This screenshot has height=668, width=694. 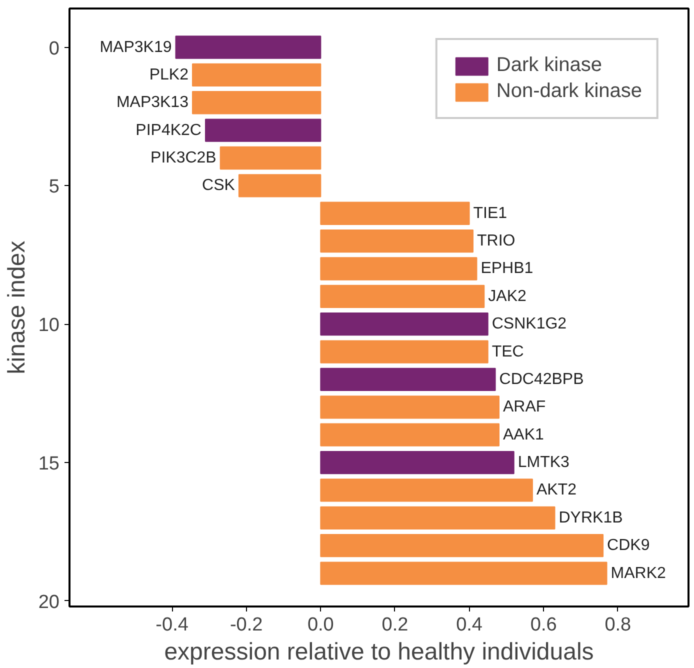 What do you see at coordinates (524, 407) in the screenshot?
I see `annotation: ARAF` at bounding box center [524, 407].